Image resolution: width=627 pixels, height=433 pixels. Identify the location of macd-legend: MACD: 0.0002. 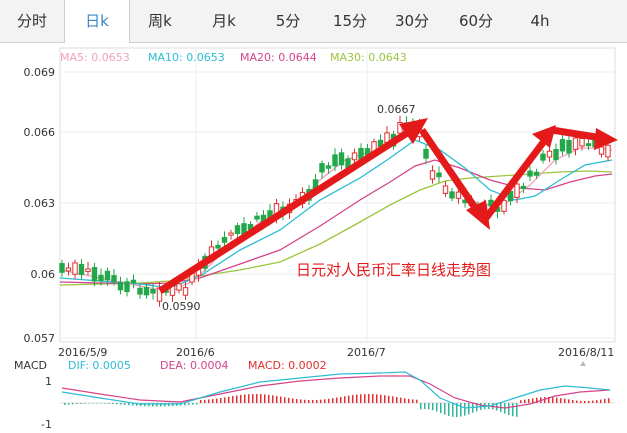
(287, 365).